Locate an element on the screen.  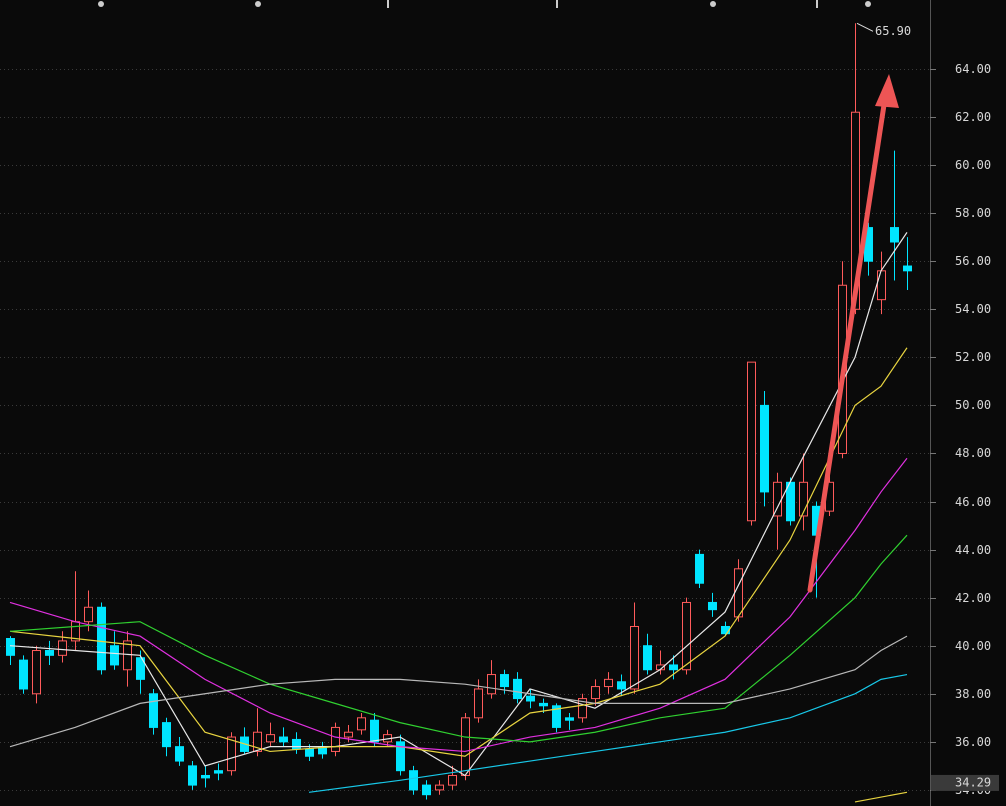
y-tick-label: 50.00 is located at coordinates (973, 405).